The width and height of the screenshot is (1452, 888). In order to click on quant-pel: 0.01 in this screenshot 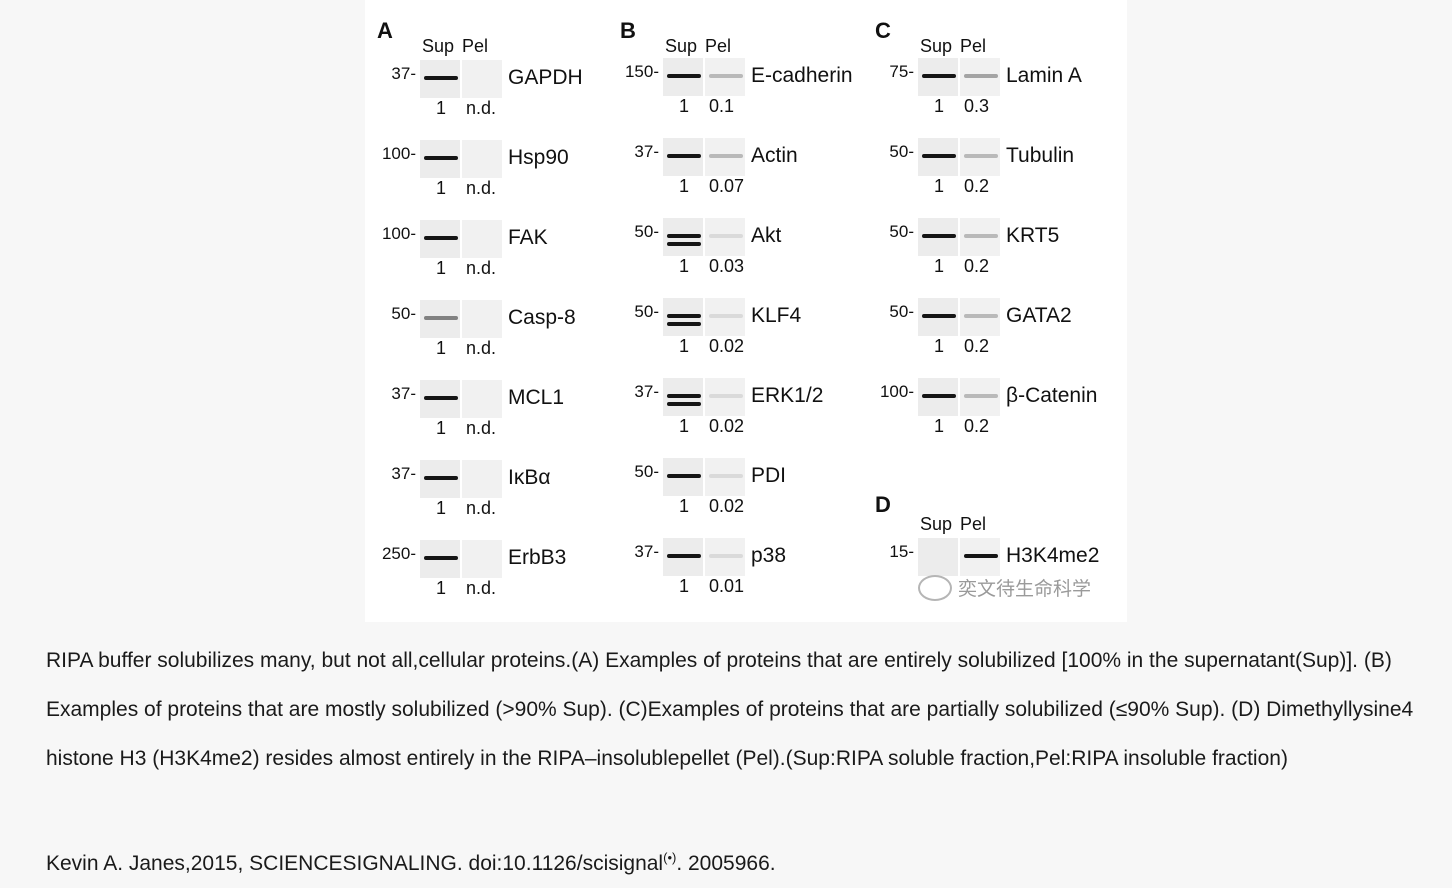, I will do `click(727, 586)`.